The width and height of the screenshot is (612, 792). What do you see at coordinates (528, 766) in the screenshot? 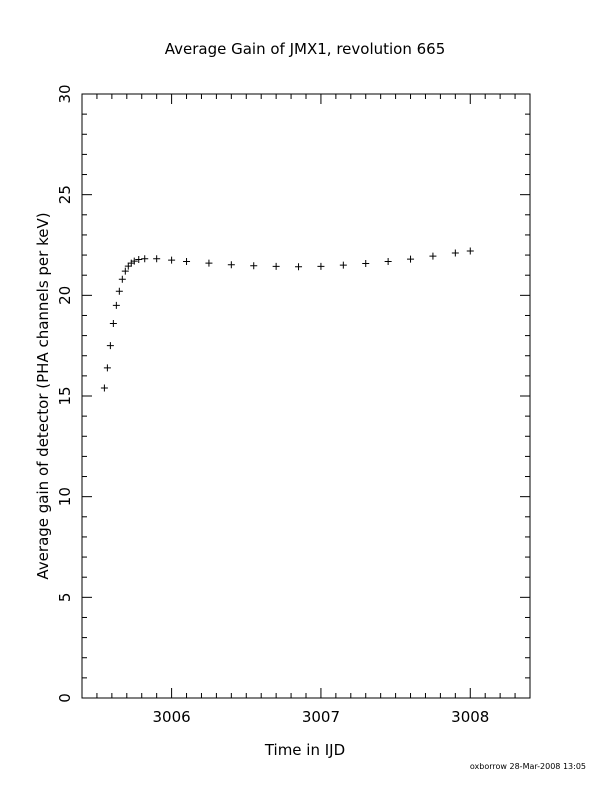
I see `footer-stamp: oxborrow 28-Mar-2008 13:05` at bounding box center [528, 766].